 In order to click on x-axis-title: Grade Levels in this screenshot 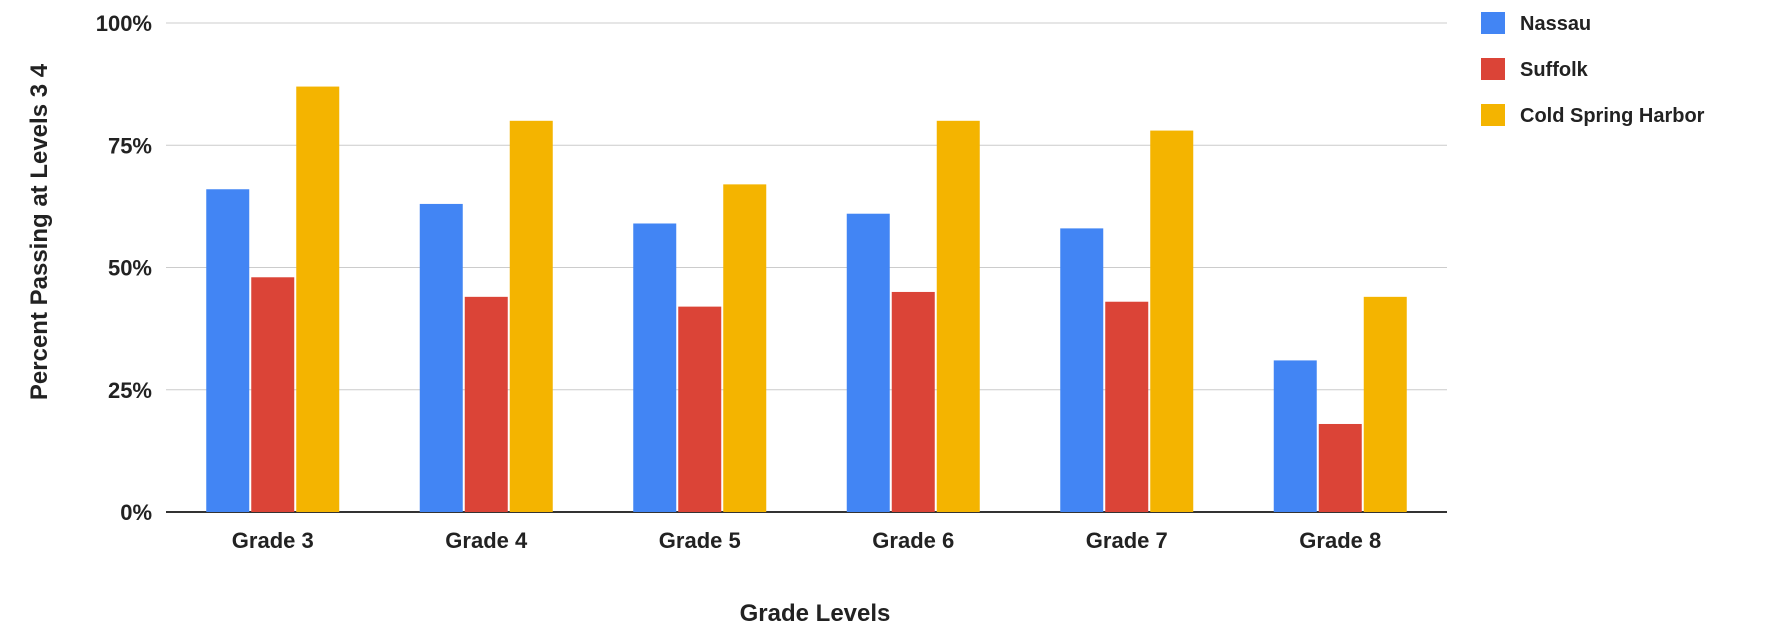, I will do `click(815, 613)`.